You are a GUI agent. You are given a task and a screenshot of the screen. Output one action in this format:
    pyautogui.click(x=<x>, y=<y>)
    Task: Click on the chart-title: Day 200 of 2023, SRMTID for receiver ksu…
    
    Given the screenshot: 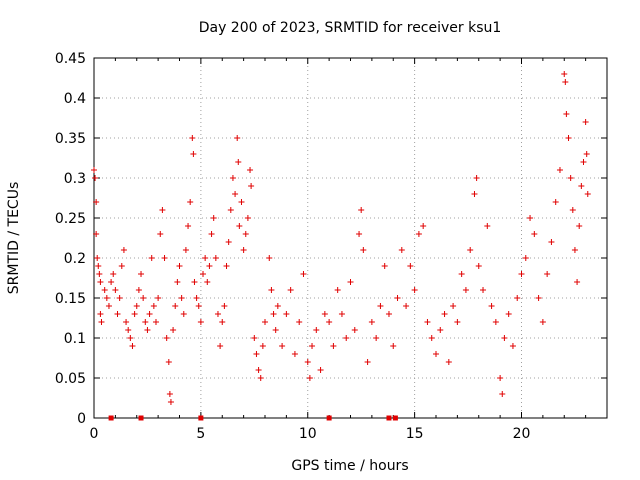 What is the action you would take?
    pyautogui.click(x=350, y=28)
    